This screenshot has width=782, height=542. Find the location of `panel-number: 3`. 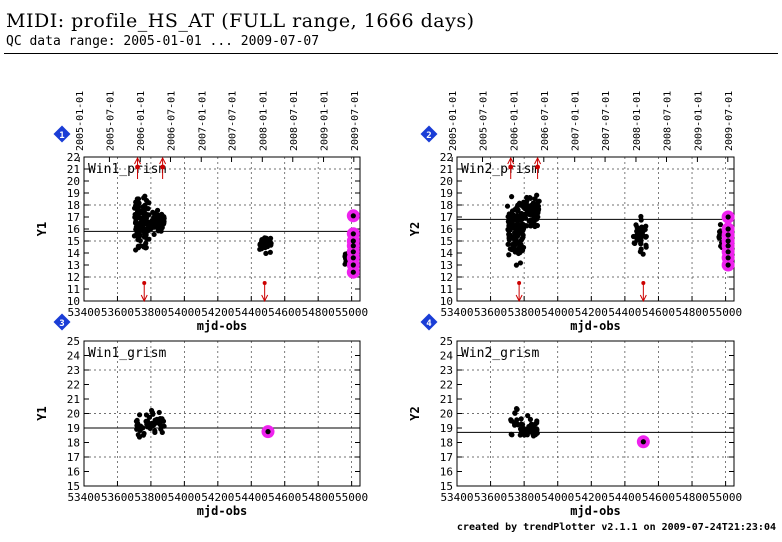

panel-number: 3 is located at coordinates (61, 324).